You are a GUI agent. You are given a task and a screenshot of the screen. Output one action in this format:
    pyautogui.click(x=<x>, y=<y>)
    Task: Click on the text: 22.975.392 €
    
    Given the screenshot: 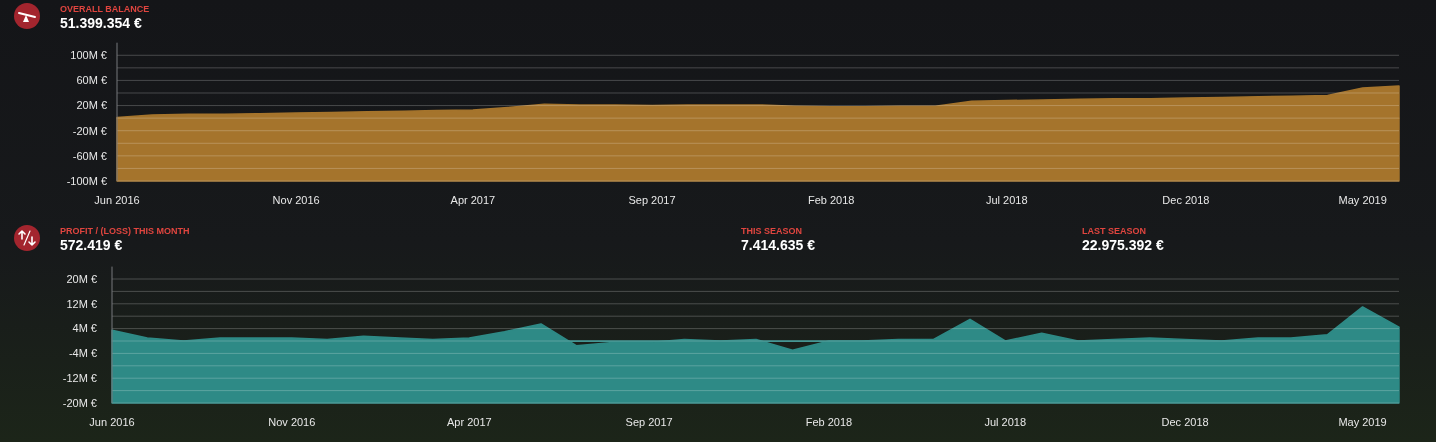 What is the action you would take?
    pyautogui.click(x=1123, y=245)
    